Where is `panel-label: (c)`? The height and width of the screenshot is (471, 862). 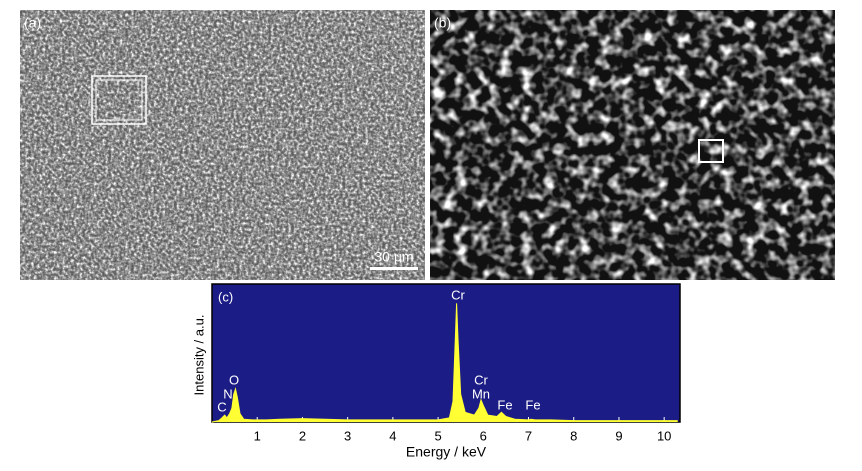 panel-label: (c) is located at coordinates (225, 296).